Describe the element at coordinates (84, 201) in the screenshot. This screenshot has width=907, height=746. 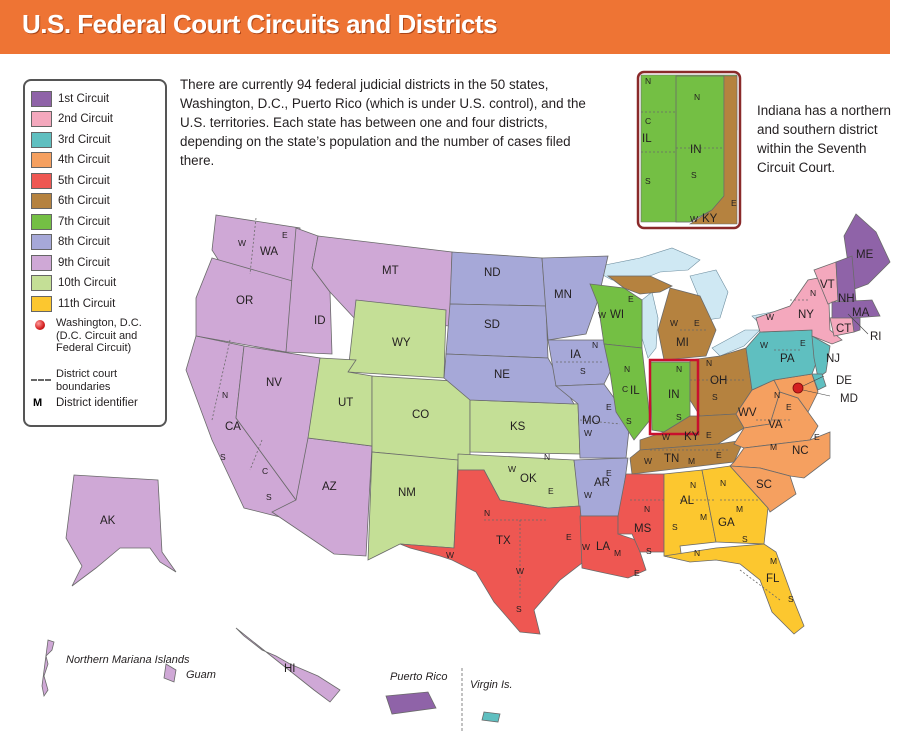
I see `legend-label: 6th Circuit` at that location.